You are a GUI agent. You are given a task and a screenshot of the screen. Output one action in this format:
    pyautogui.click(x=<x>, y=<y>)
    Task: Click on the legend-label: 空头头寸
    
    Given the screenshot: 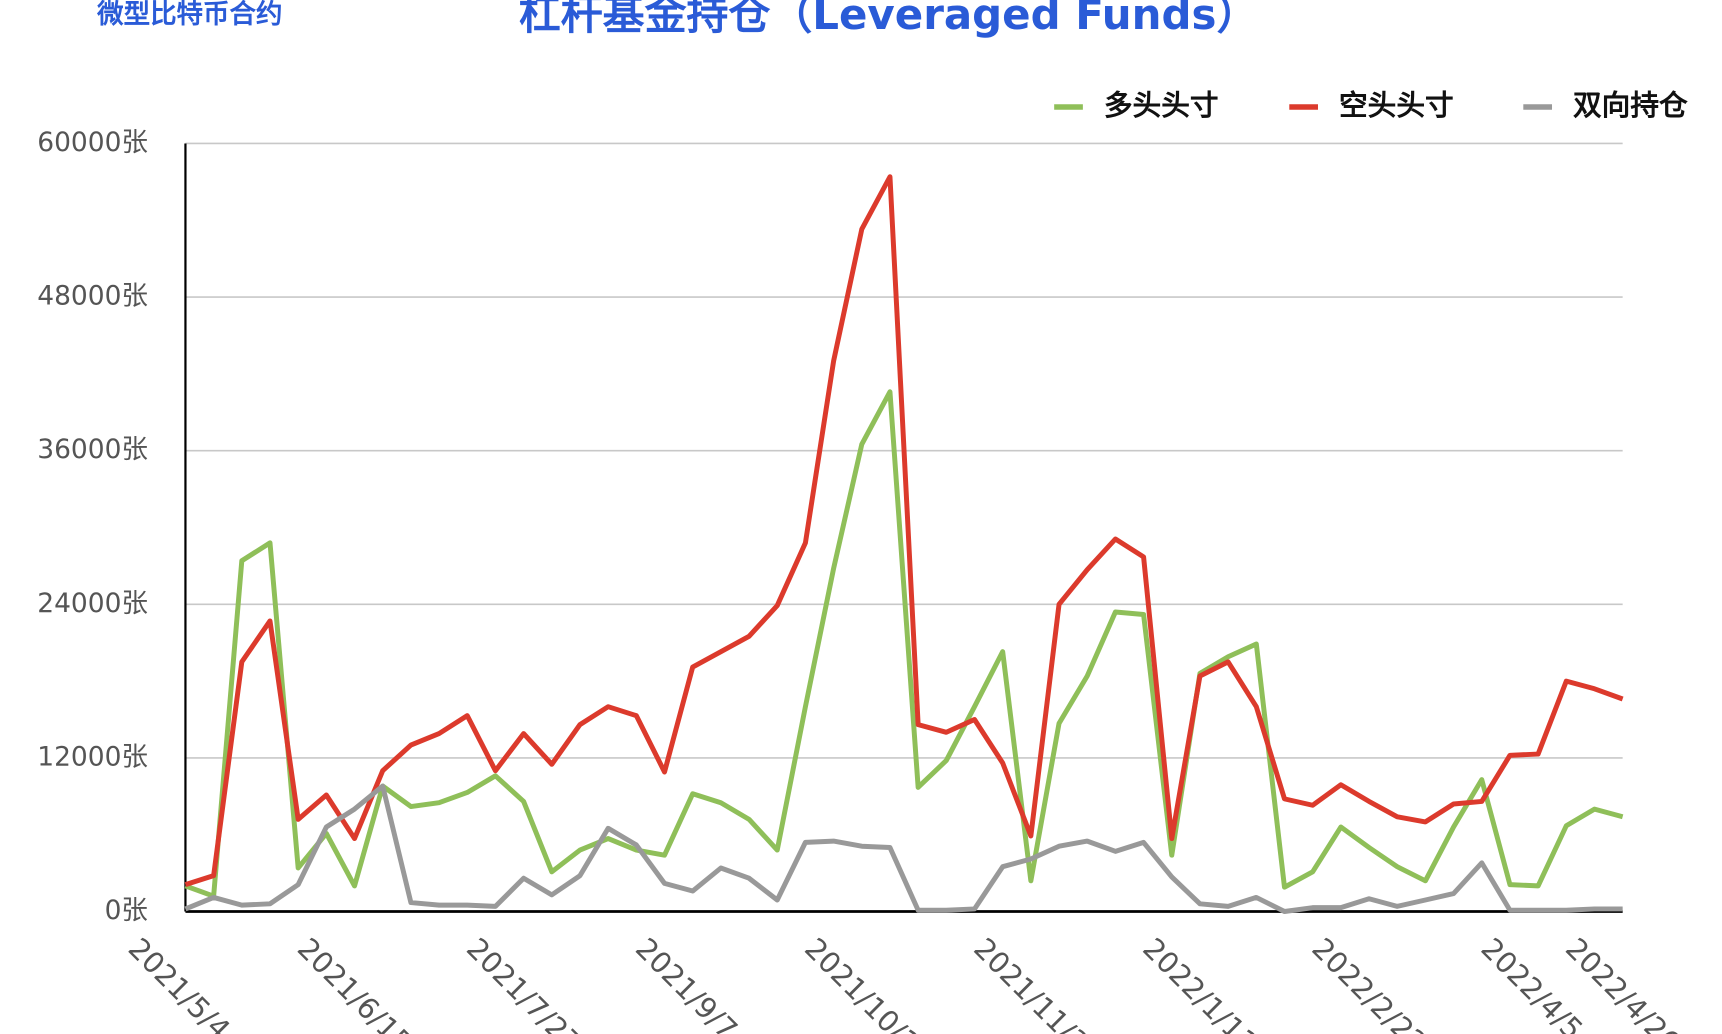 What is the action you would take?
    pyautogui.click(x=1396, y=105)
    